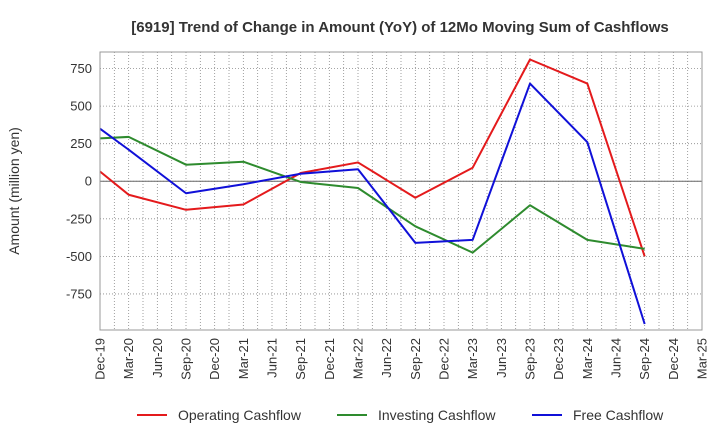 This screenshot has height=440, width=720. What do you see at coordinates (618, 415) in the screenshot?
I see `legend-label-free-cashflow: Free Cashflow` at bounding box center [618, 415].